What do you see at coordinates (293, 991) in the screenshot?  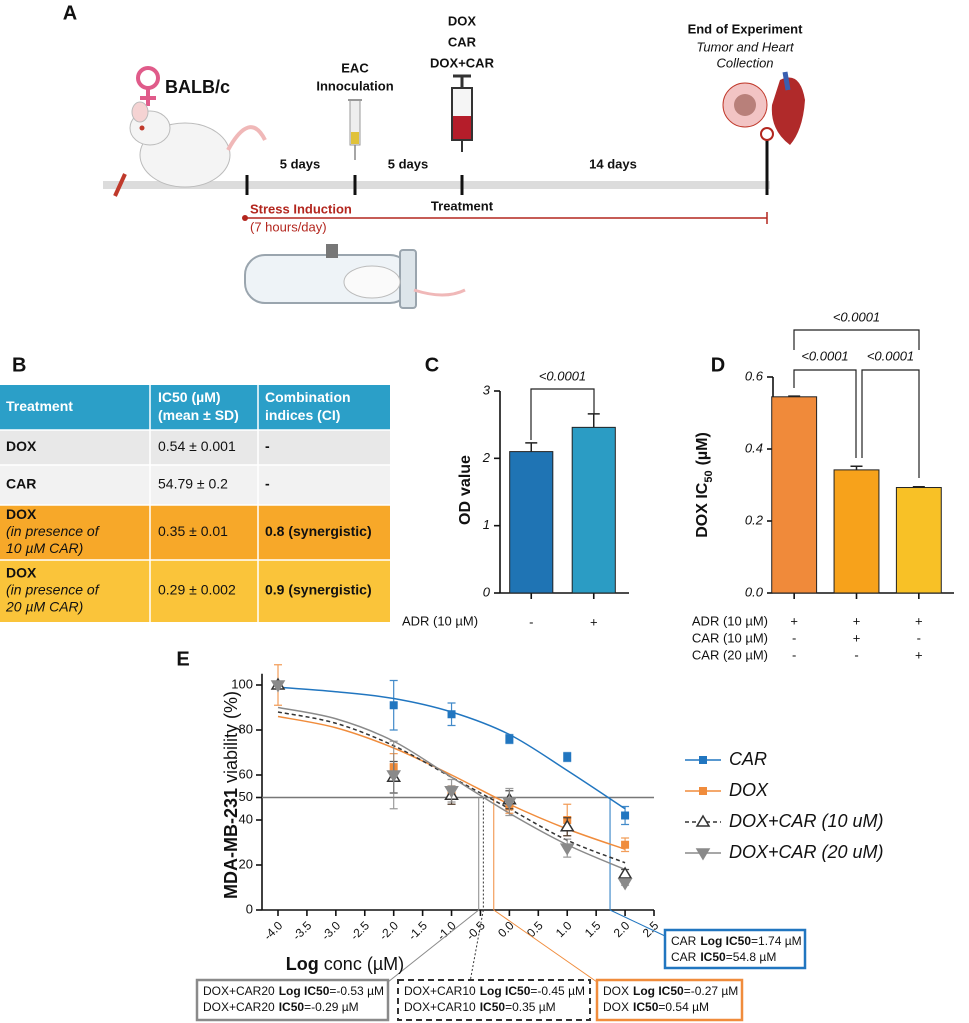 I see `ic50-box-text: DOX+CAR20 Log IC50=-0.53 µM` at bounding box center [293, 991].